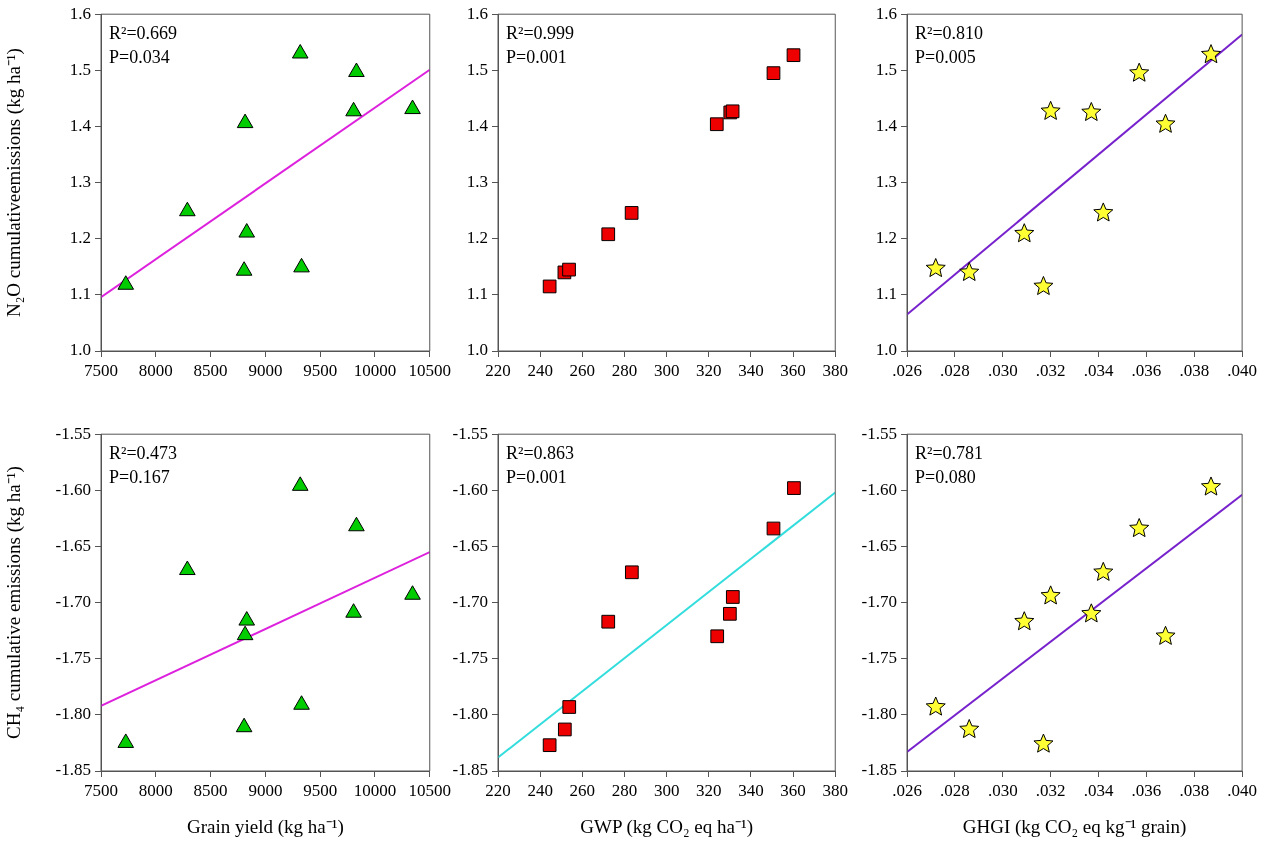 Image resolution: width=1269 pixels, height=844 pixels. Describe the element at coordinates (80, 69) in the screenshot. I see `y-tick-label: 1.5` at that location.